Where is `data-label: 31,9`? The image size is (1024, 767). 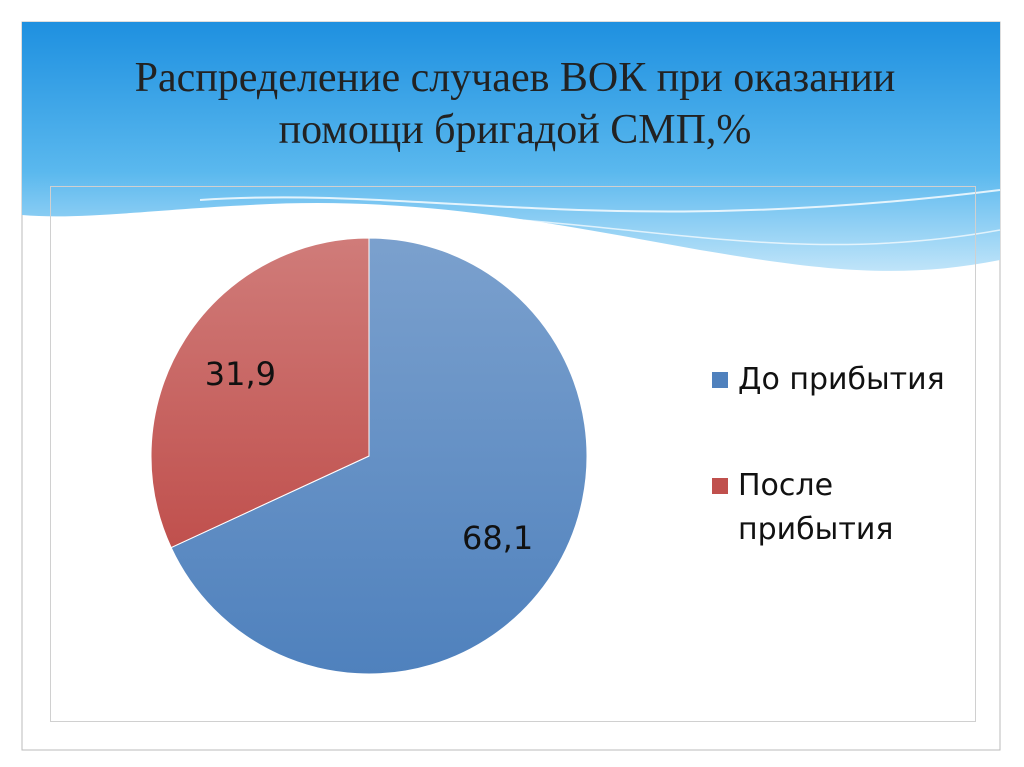 data-label: 31,9 is located at coordinates (240, 373).